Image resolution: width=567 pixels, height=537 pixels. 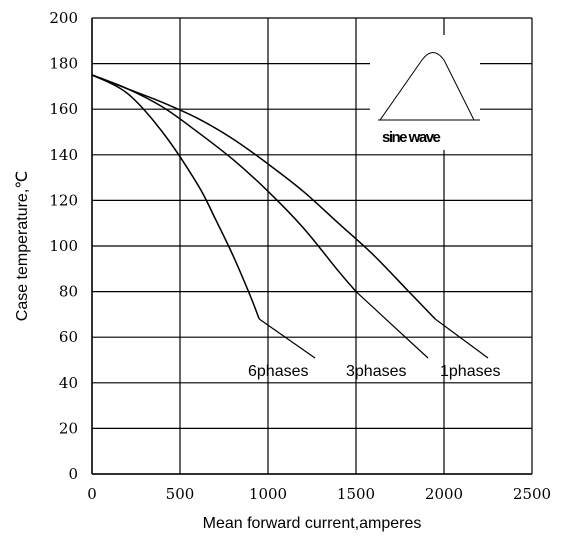 I want to click on x-axis-title: Mean forward current,amperes, so click(x=312, y=523).